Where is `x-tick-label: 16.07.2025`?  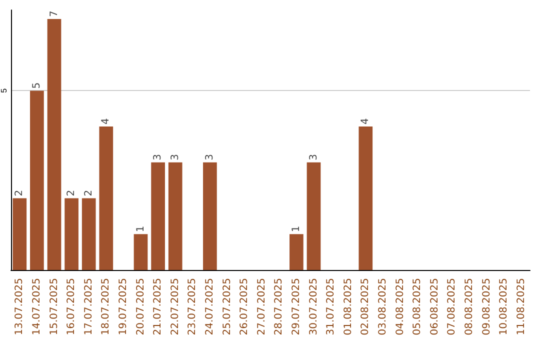 x-tick-label: 16.07.2025 is located at coordinates (72, 307).